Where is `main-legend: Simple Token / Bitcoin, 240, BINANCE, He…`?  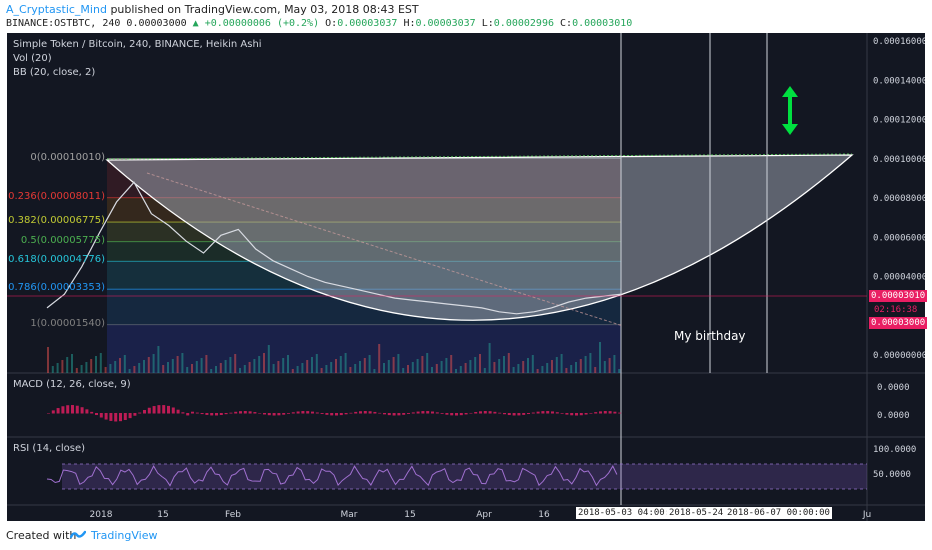
main-legend: Simple Token / Bitcoin, 240, BINANCE, He… is located at coordinates (137, 44).